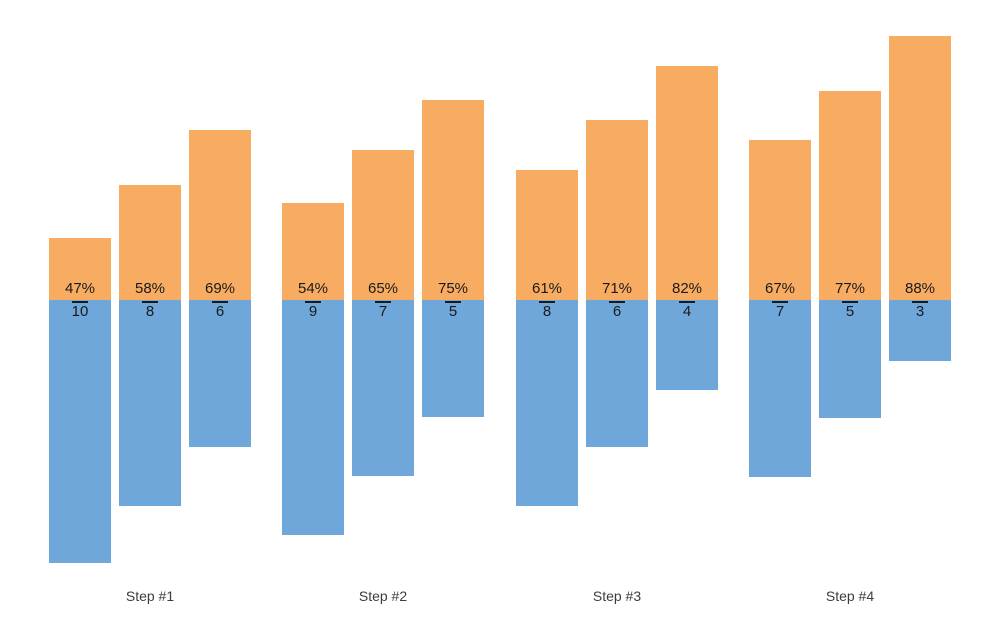 The height and width of the screenshot is (618, 1000). I want to click on bar-percent-label: 77%, so click(850, 288).